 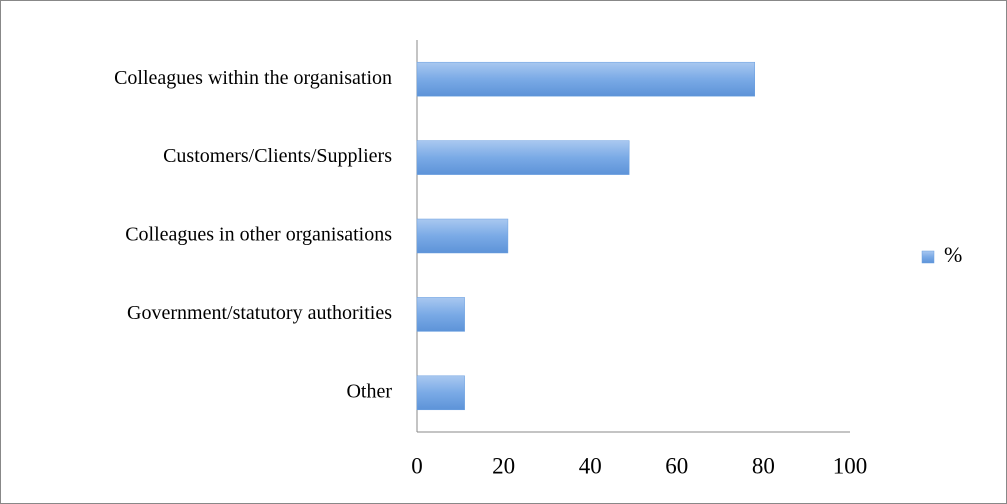 What do you see at coordinates (417, 465) in the screenshot?
I see `x-tick-label: 0` at bounding box center [417, 465].